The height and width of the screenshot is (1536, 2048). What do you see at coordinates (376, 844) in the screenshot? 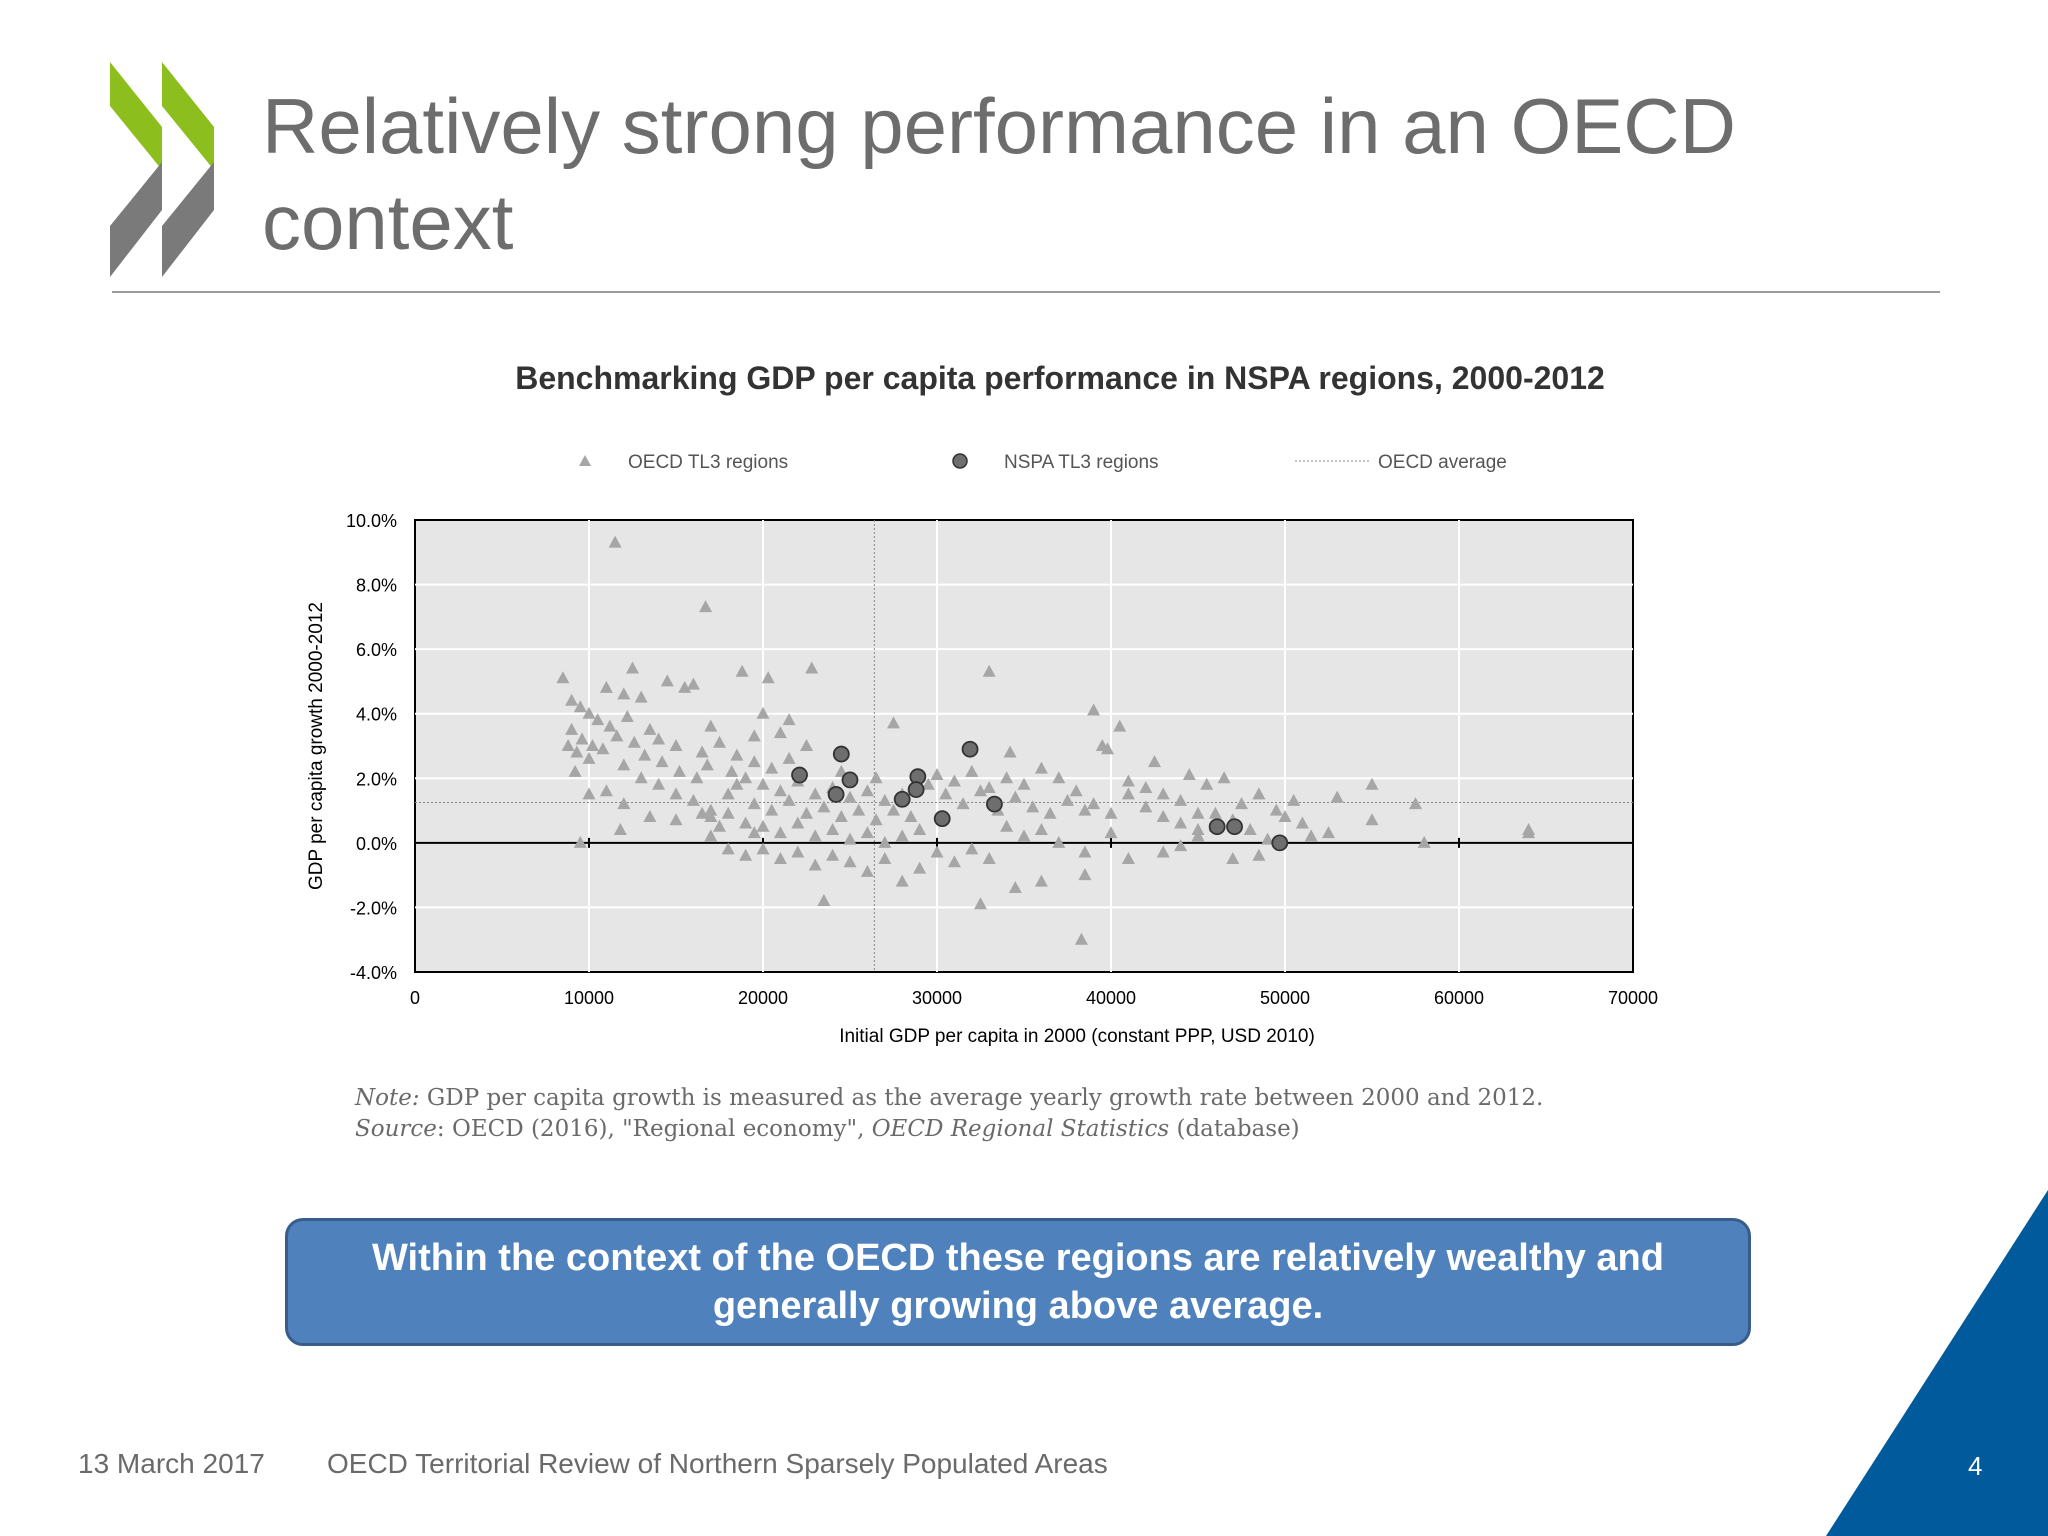
I see `y-tick-label: 0.0%` at bounding box center [376, 844].